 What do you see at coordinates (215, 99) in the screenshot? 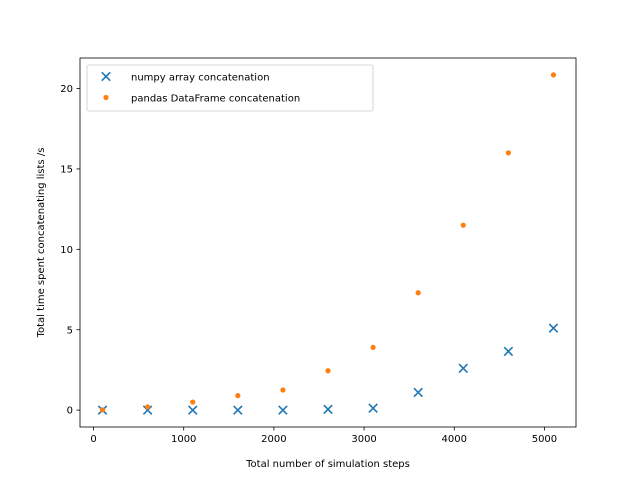
I see `legend-label-pandas: pandas DataFrame concatenation` at bounding box center [215, 99].